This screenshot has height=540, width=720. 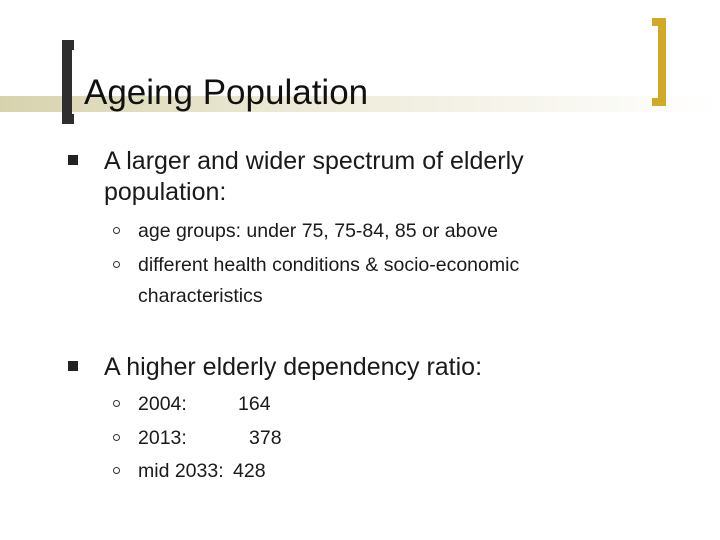 I want to click on ratio-value: 378, so click(x=265, y=438).